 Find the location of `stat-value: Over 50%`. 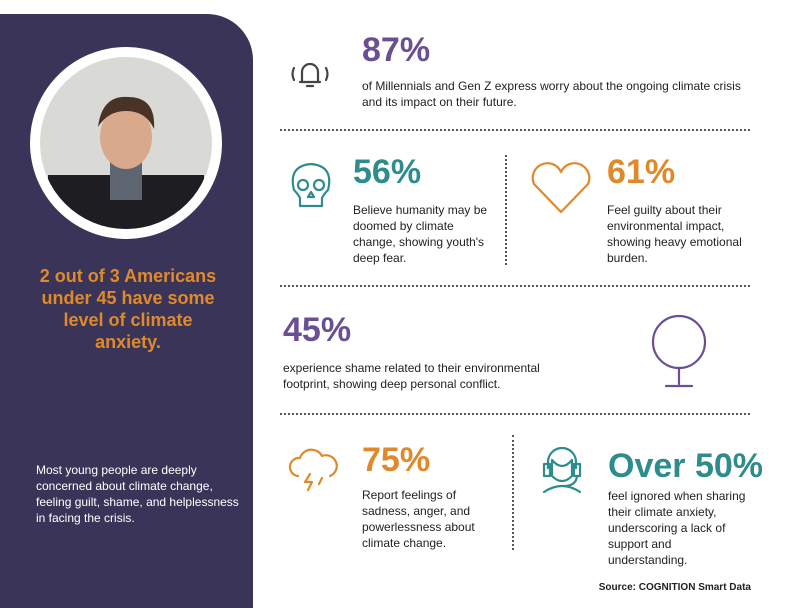

stat-value: Over 50% is located at coordinates (685, 466).